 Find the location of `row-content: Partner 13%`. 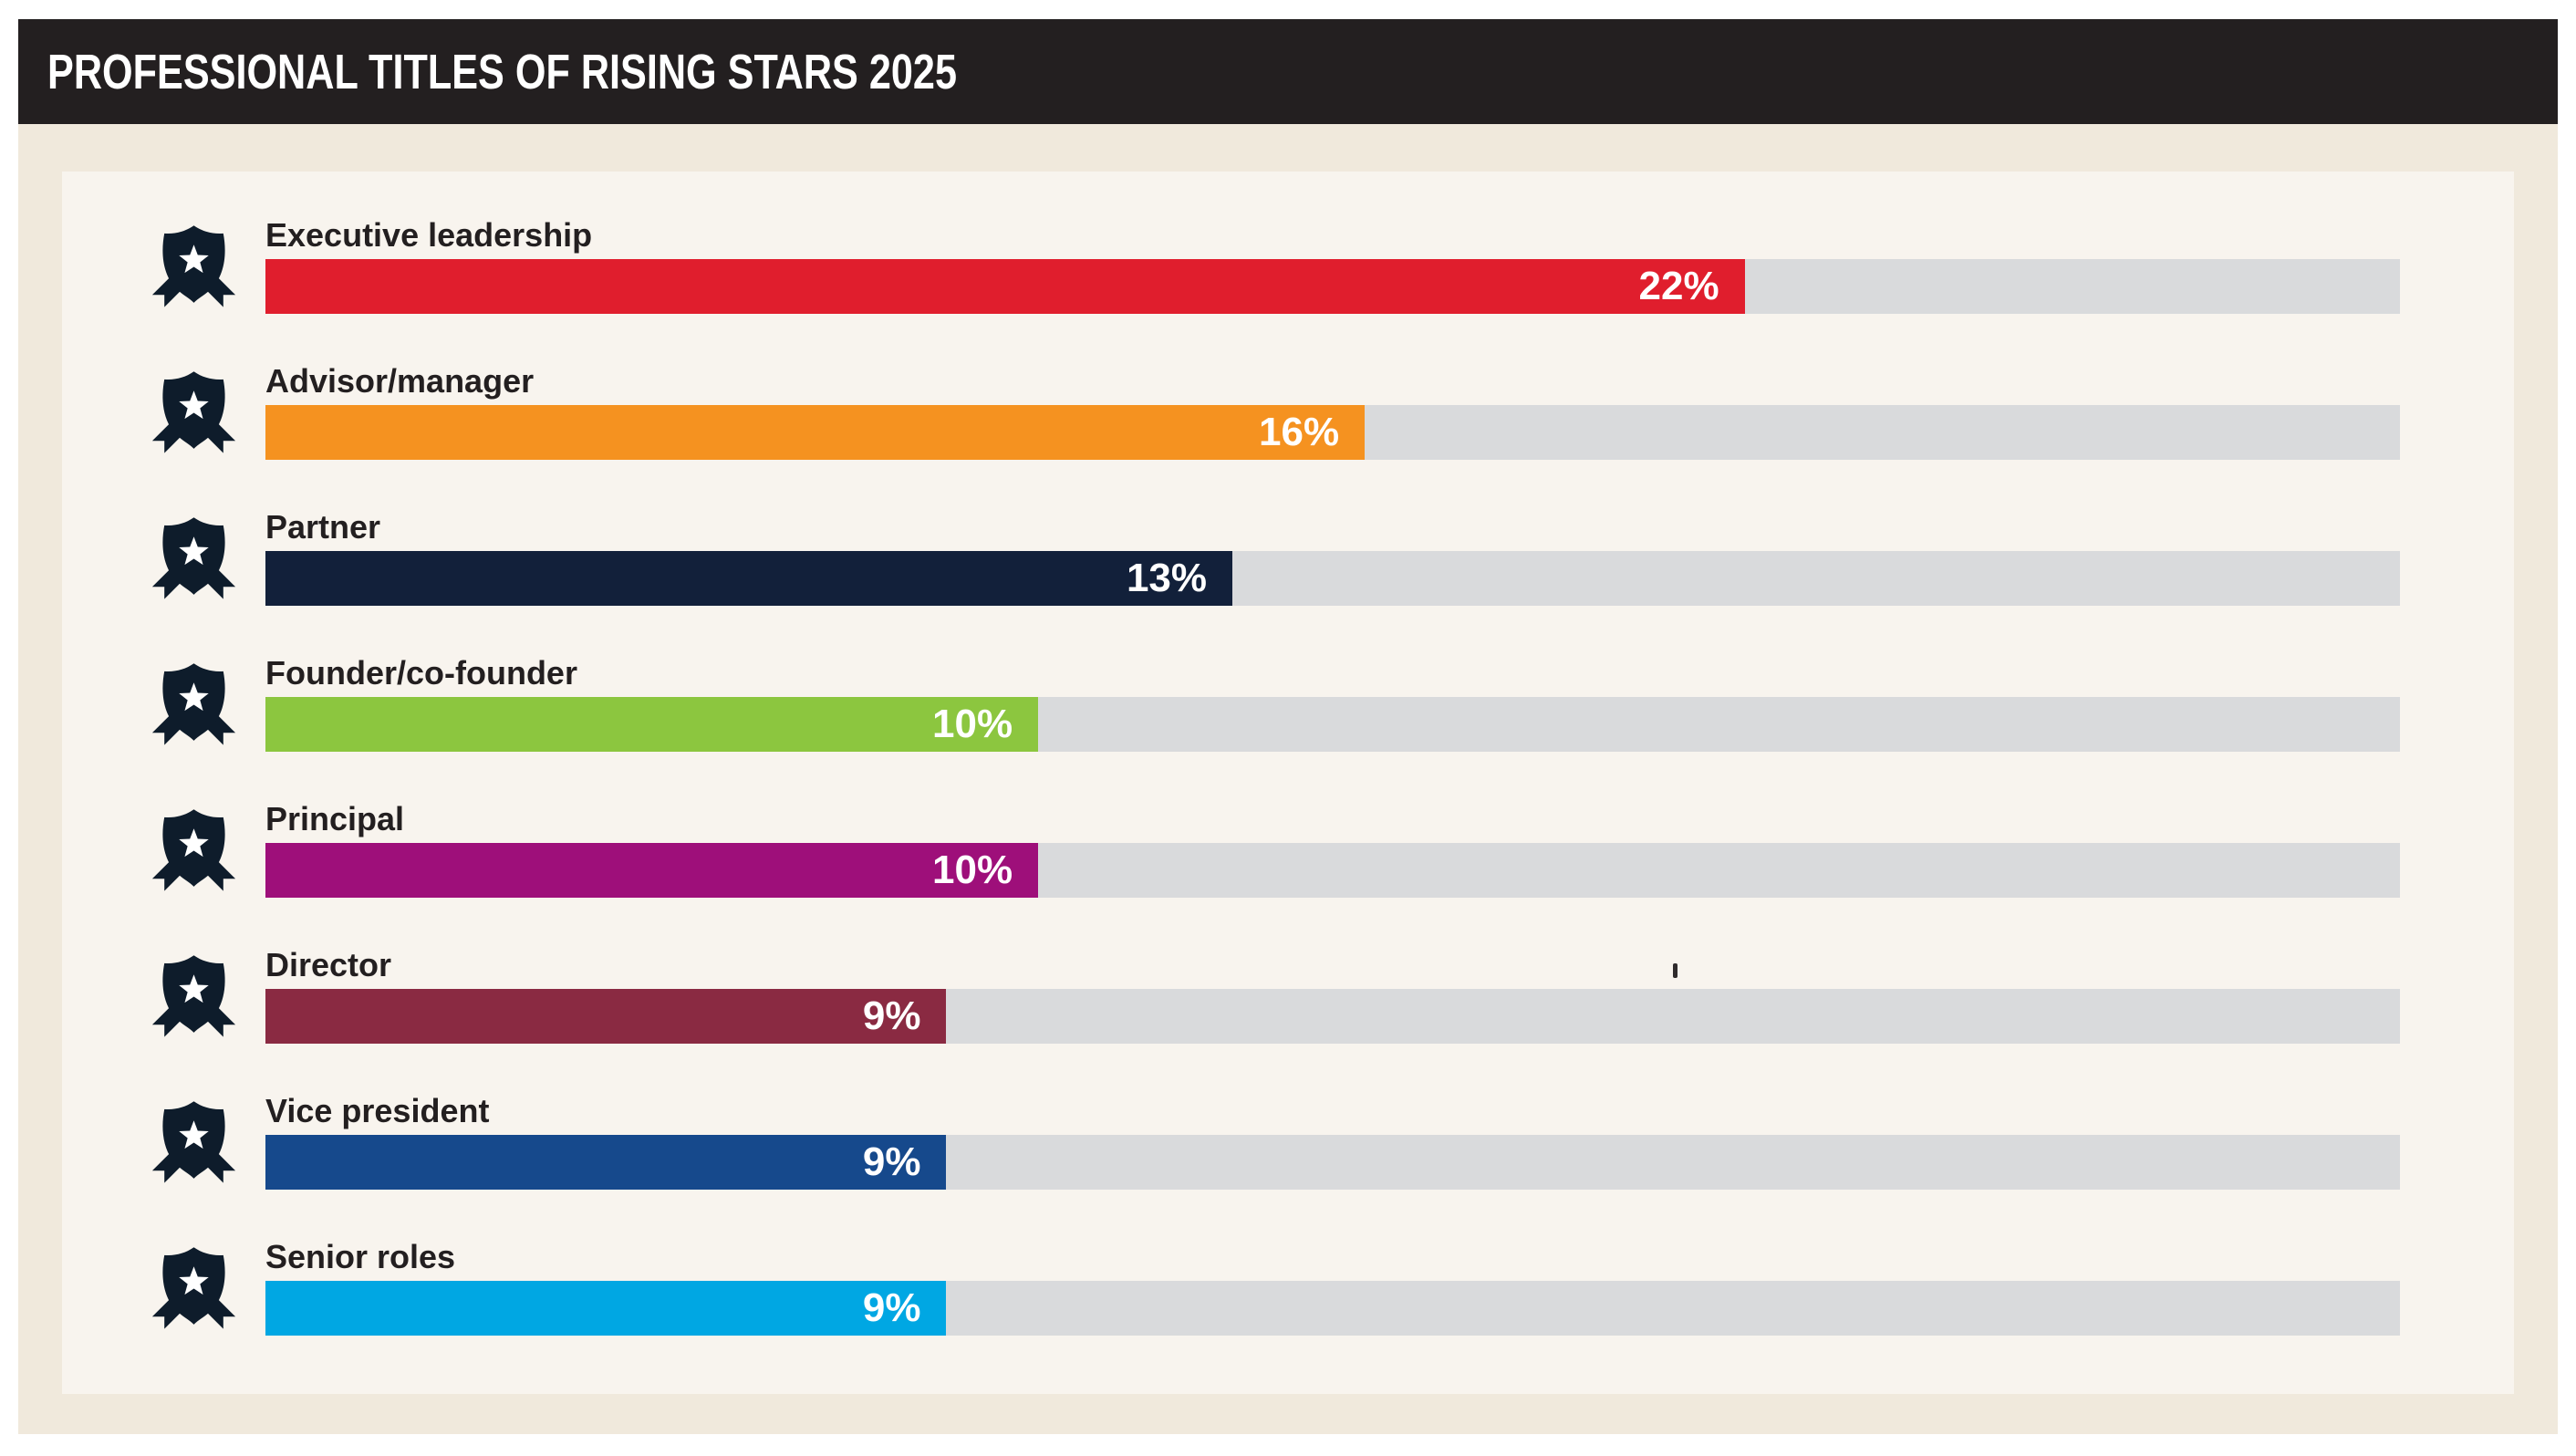

row-content: Partner 13% is located at coordinates (1389, 557).